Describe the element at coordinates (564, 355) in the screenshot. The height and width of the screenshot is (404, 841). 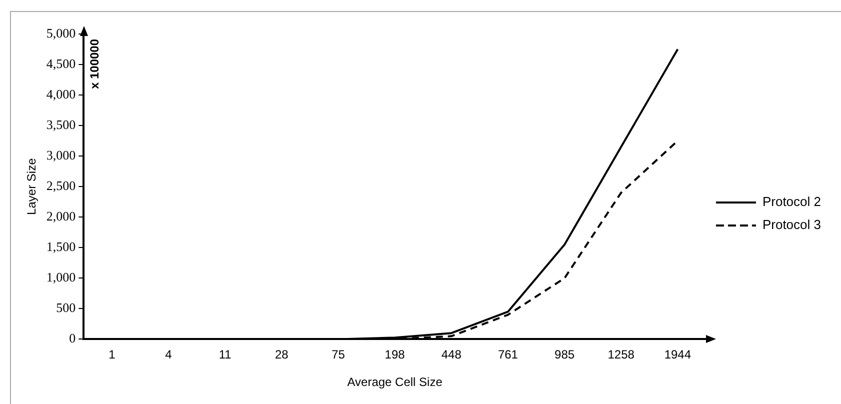
I see `x-tick-label: 985` at that location.